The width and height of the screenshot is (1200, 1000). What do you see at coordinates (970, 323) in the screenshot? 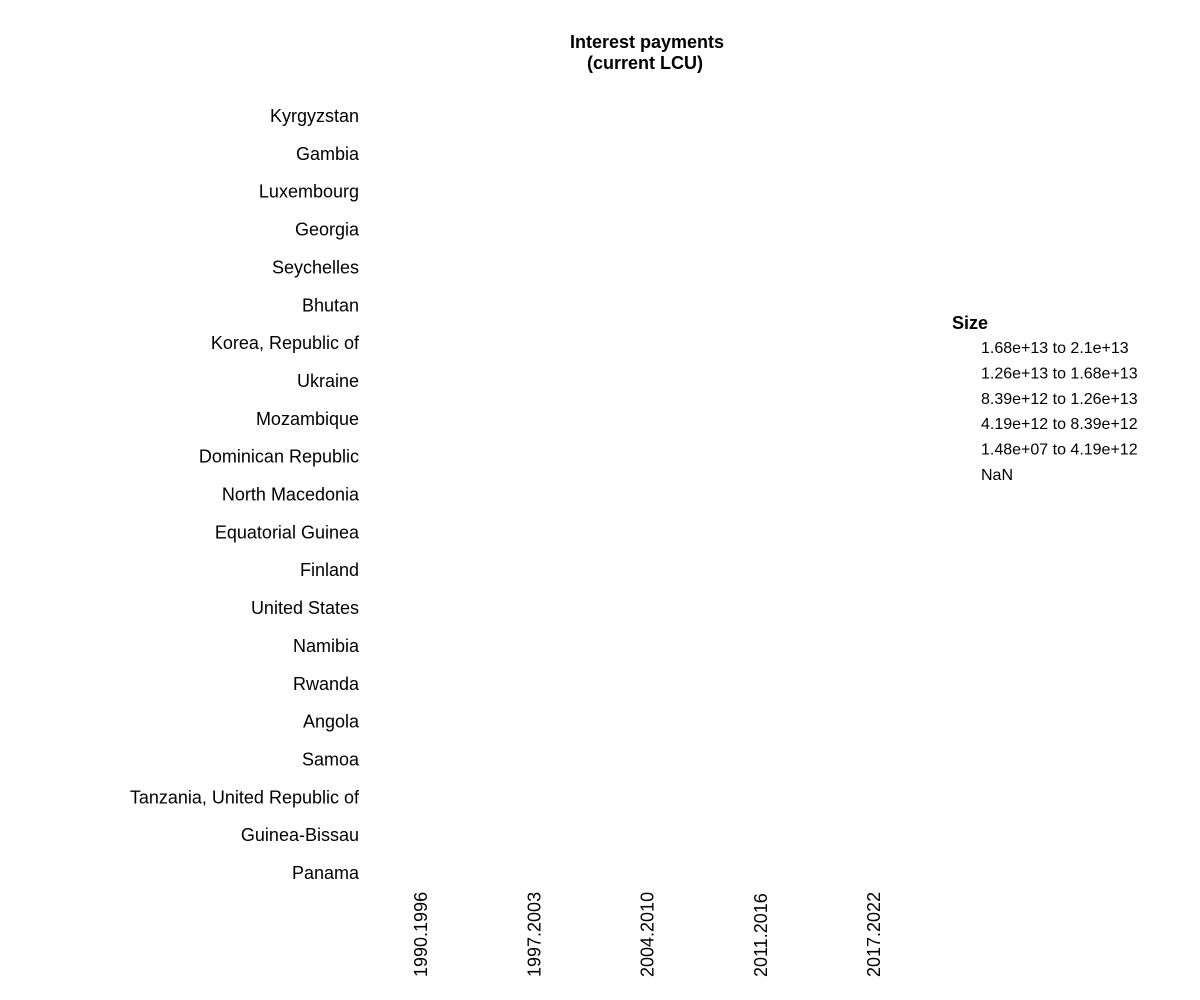
I see `legend-title: Size` at bounding box center [970, 323].